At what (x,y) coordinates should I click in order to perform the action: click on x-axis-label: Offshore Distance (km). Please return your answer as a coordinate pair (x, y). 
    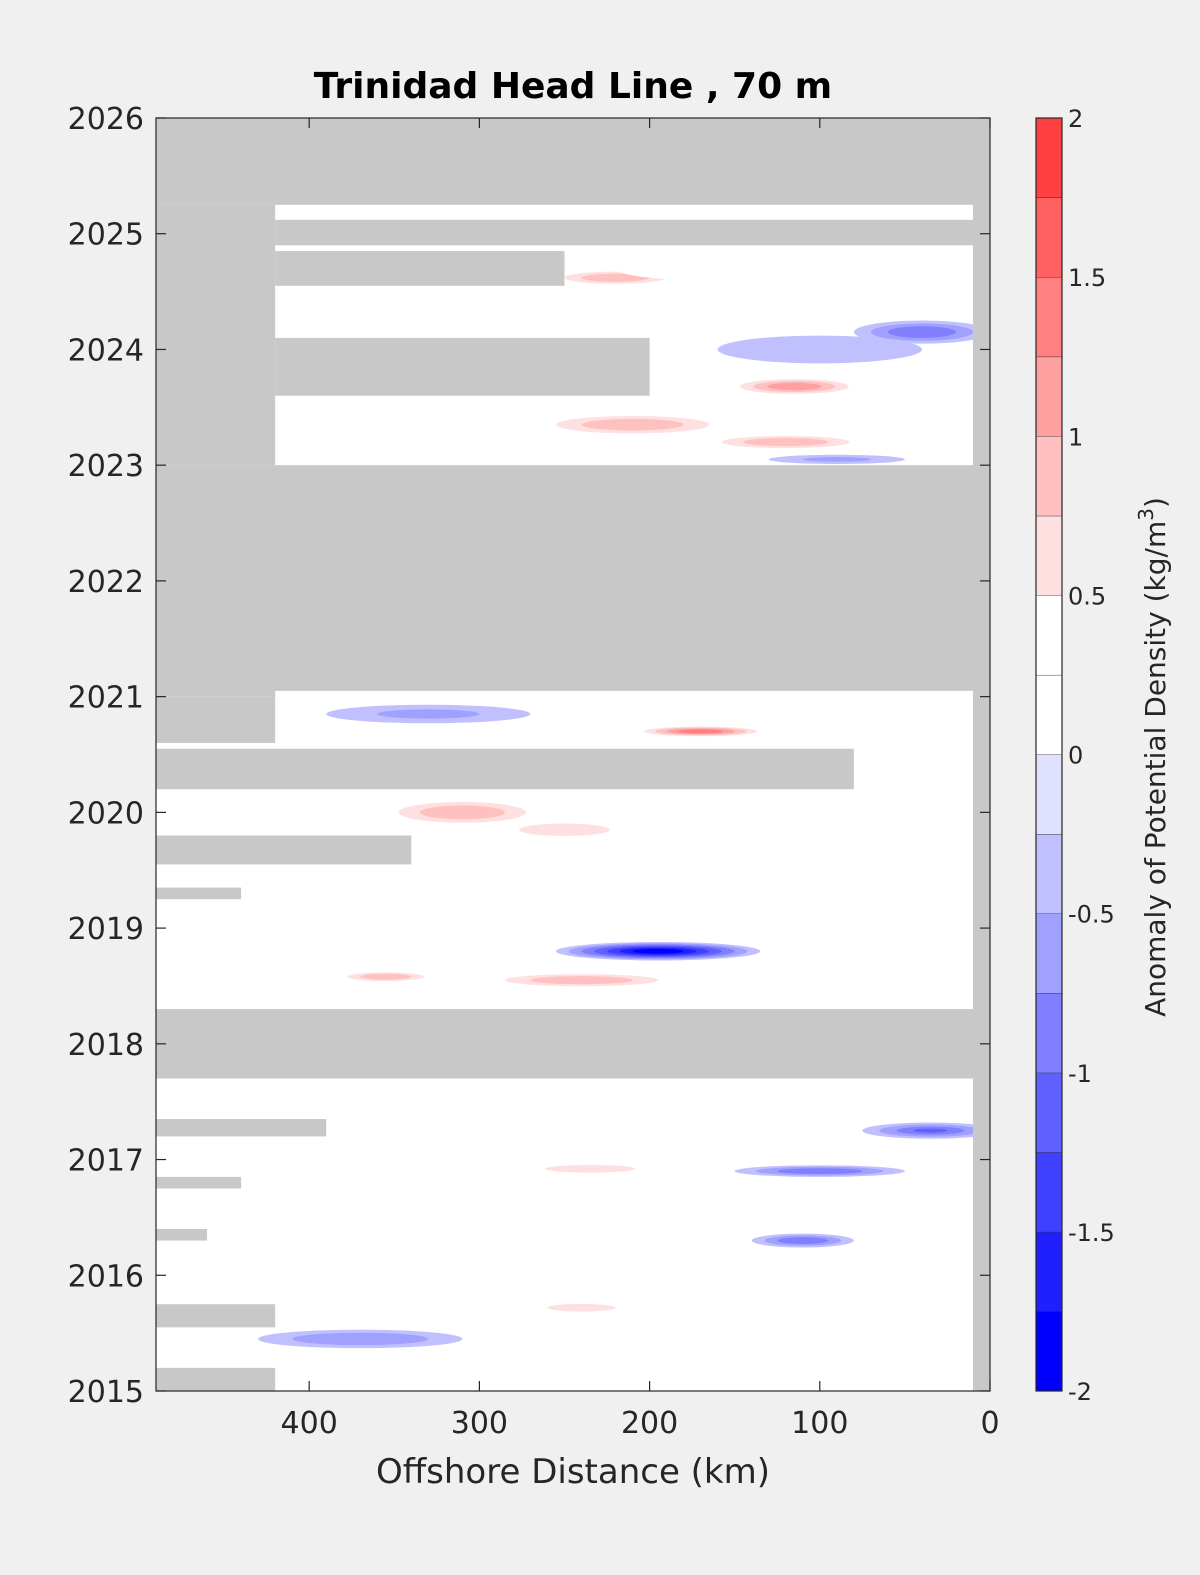
    Looking at the image, I should click on (573, 1472).